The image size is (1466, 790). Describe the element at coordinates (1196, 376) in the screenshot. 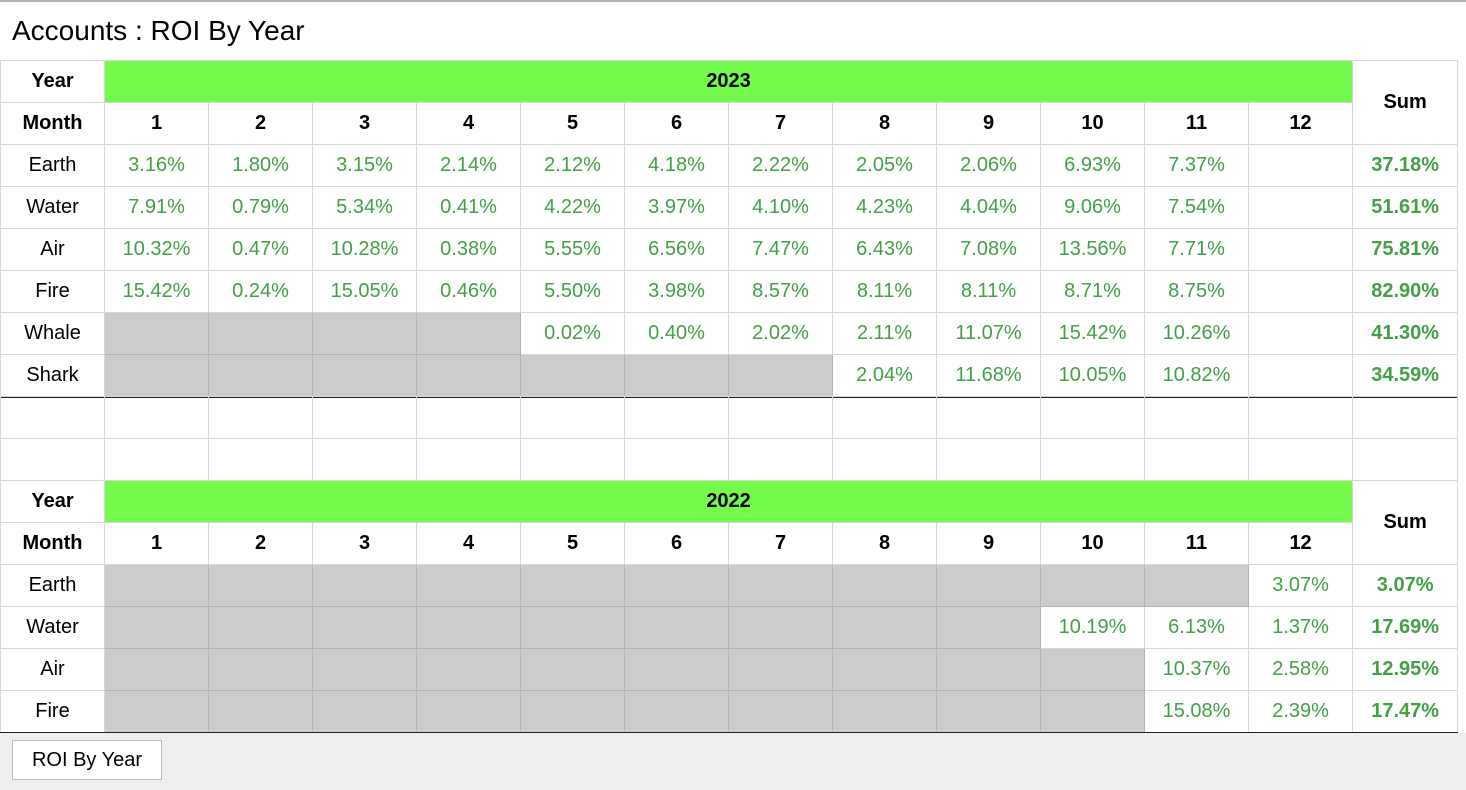

I see `roi-value-cell: 10.82%` at that location.